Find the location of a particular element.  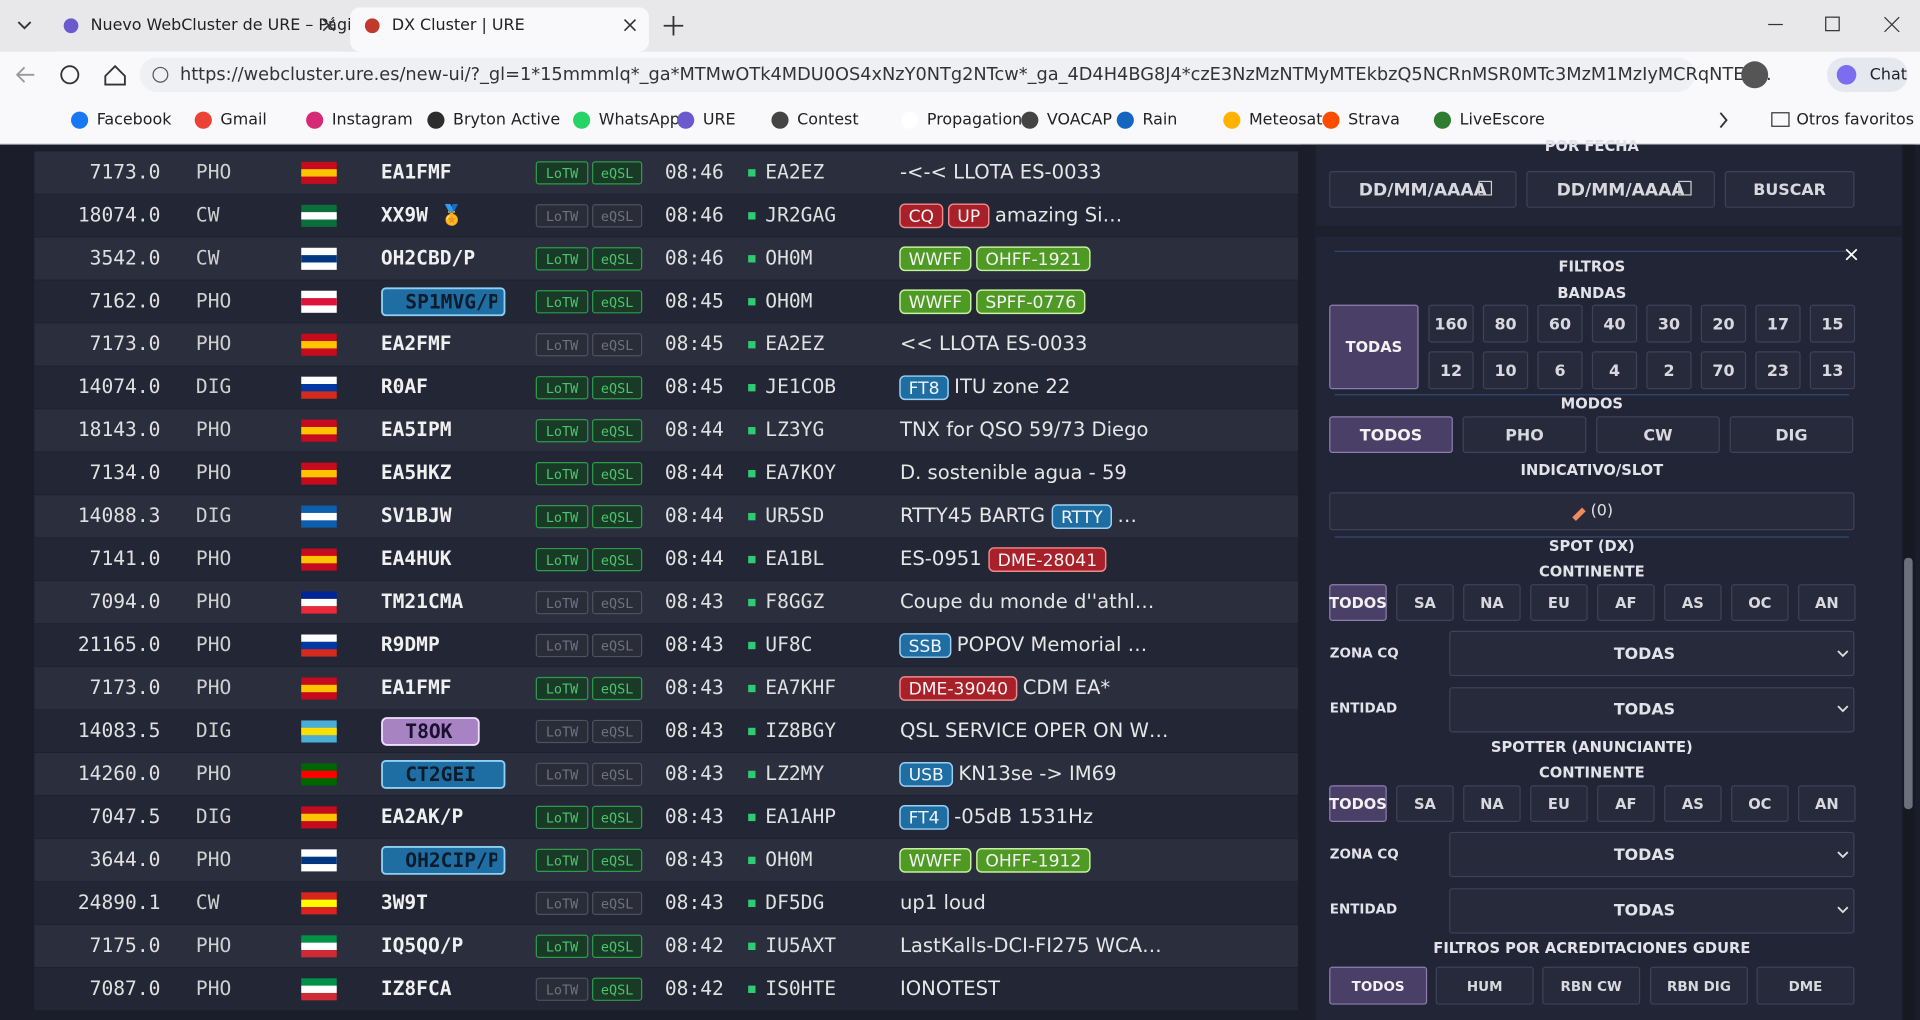

time: 08:43 is located at coordinates (694, 687).